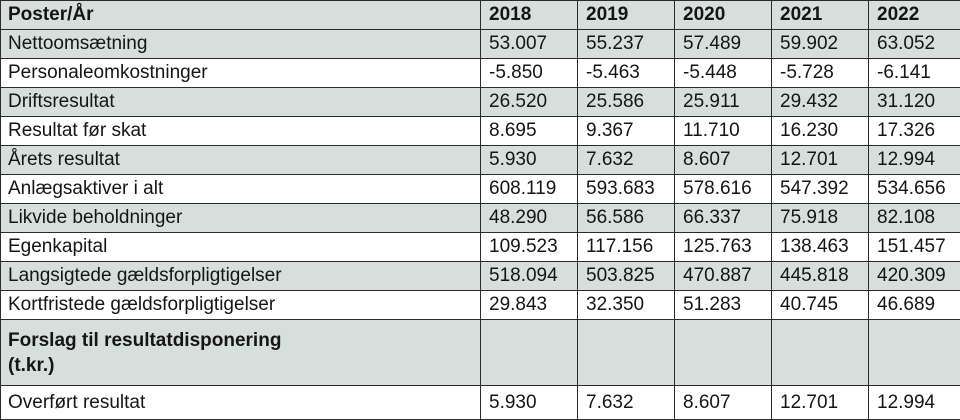 This screenshot has height=420, width=960. What do you see at coordinates (529, 102) in the screenshot?
I see `value-cell: 26.520` at bounding box center [529, 102].